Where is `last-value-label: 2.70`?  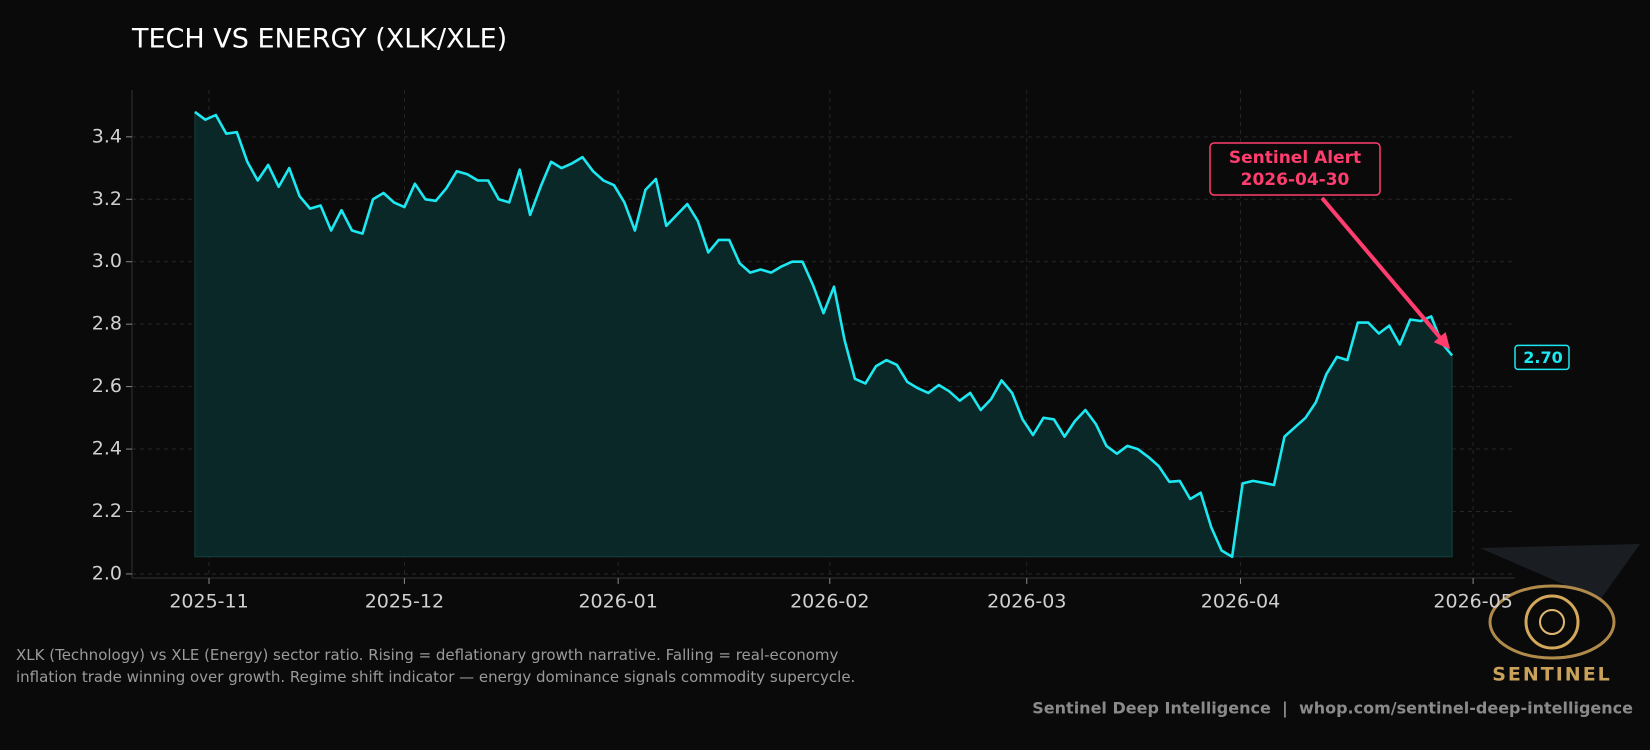
last-value-label: 2.70 is located at coordinates (1542, 357).